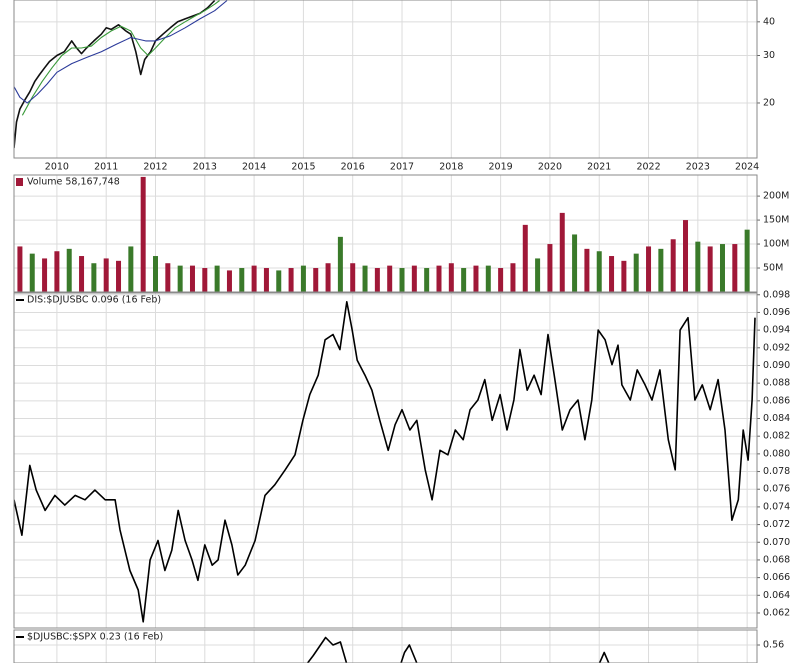 The image size is (800, 663). What do you see at coordinates (776, 436) in the screenshot?
I see `y-tick-label: 0.082` at bounding box center [776, 436].